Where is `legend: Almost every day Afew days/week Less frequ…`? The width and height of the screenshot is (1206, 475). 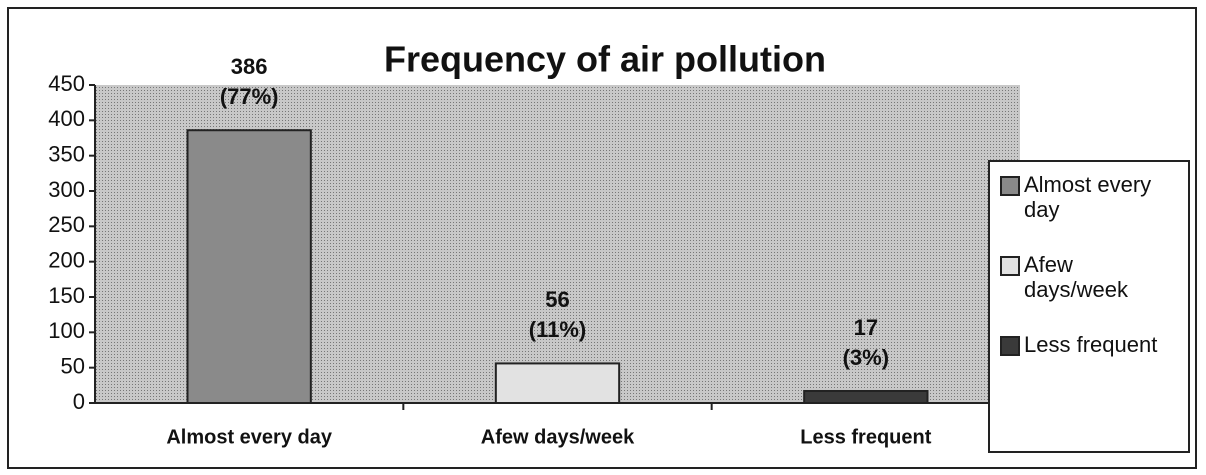 legend: Almost every day Afew days/week Less frequ… is located at coordinates (1089, 306).